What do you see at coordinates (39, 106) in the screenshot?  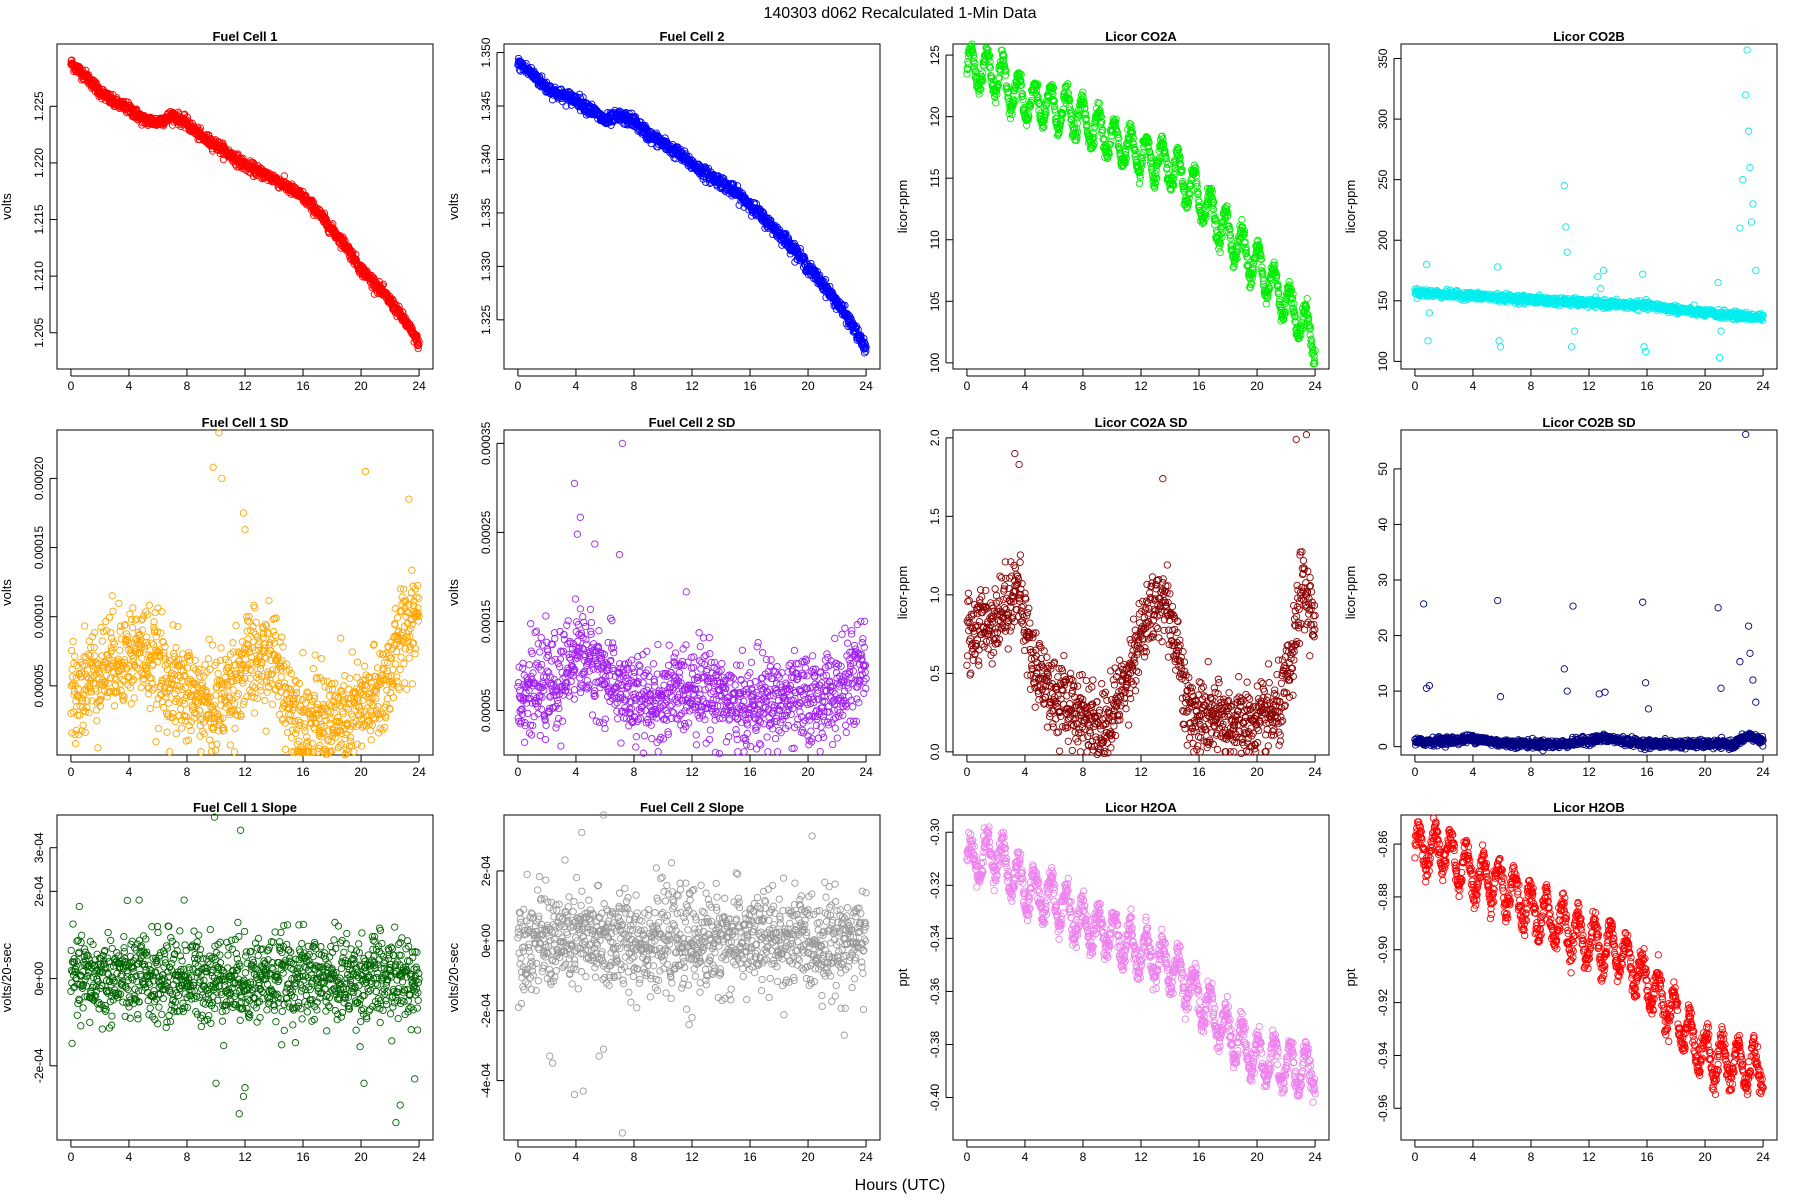 I see `y-tick-label: 1.225` at bounding box center [39, 106].